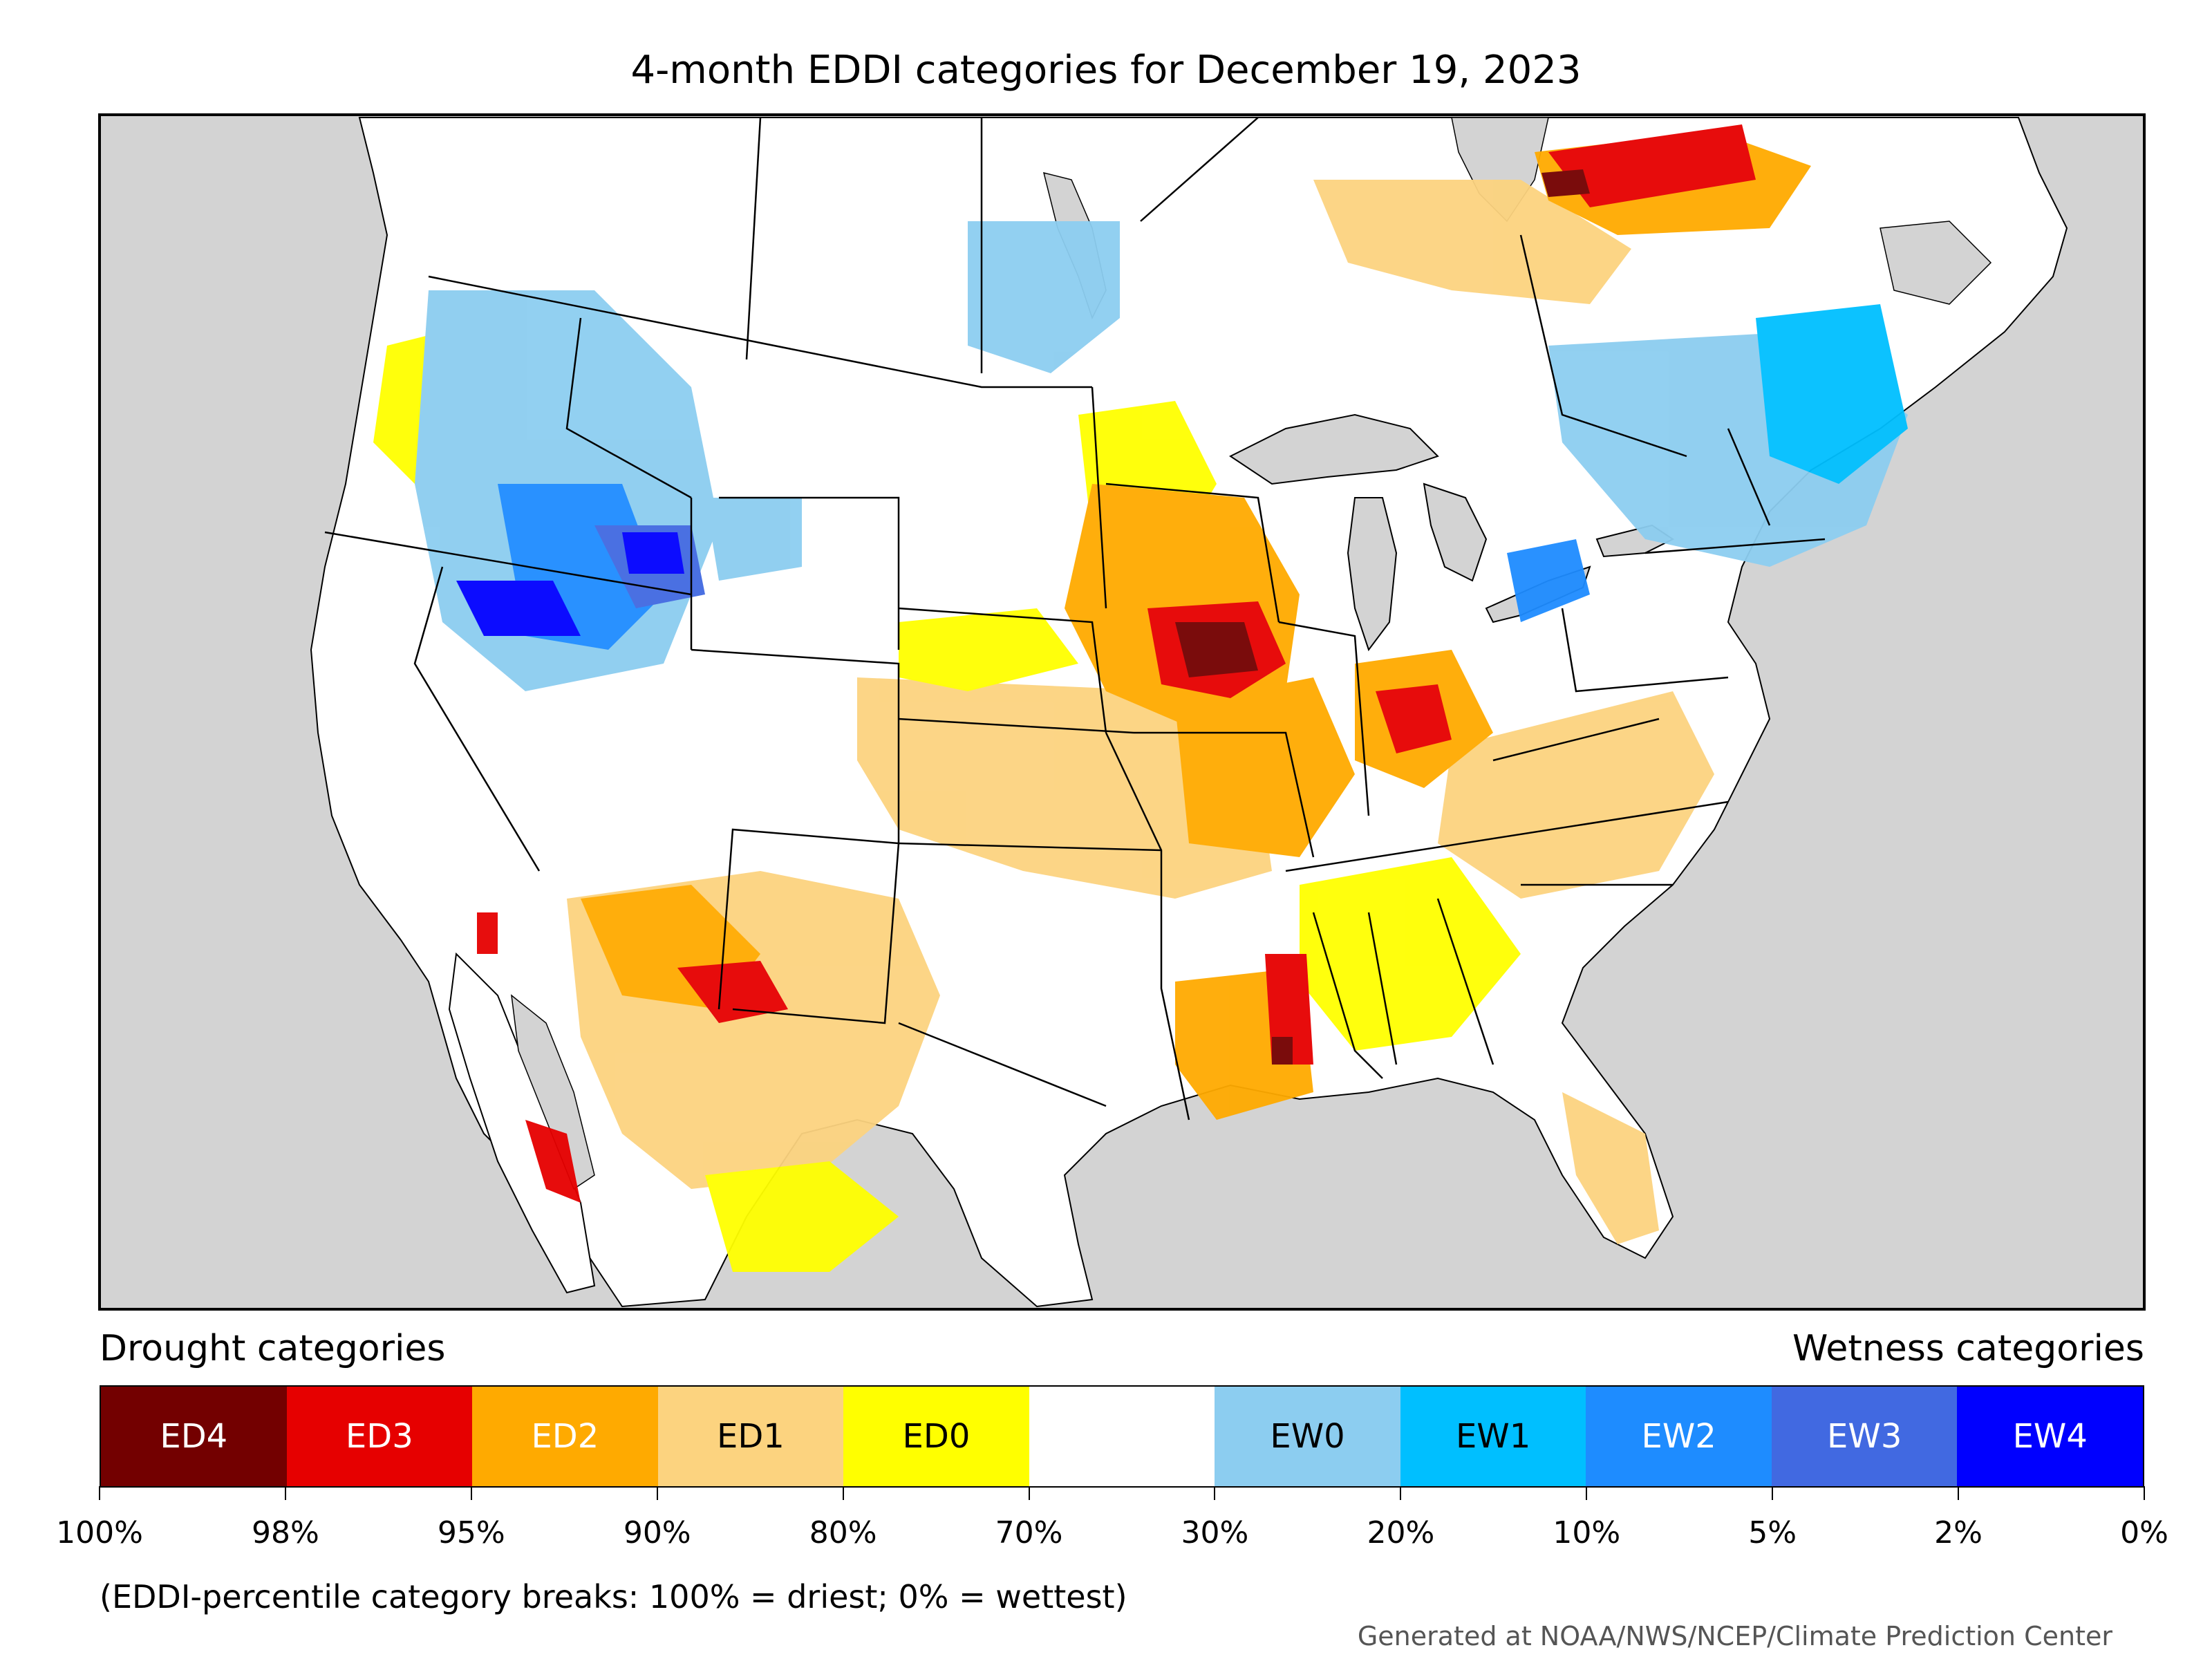  I want to click on legend-category-ed2: ED2, so click(565, 1436).